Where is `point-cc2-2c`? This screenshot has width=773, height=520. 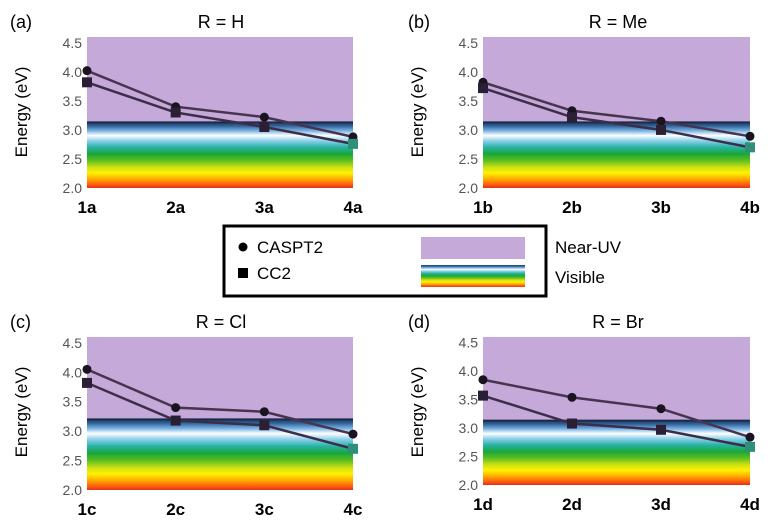 point-cc2-2c is located at coordinates (175, 420).